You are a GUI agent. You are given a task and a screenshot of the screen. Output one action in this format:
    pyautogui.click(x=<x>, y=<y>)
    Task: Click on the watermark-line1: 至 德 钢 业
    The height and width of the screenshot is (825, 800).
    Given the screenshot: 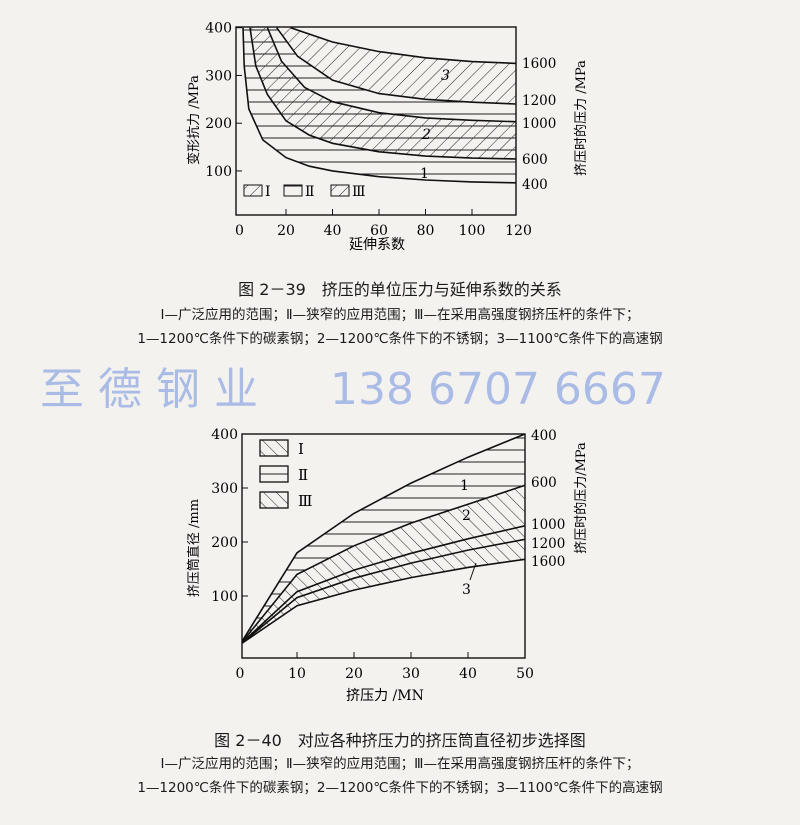 What is the action you would take?
    pyautogui.click(x=149, y=389)
    